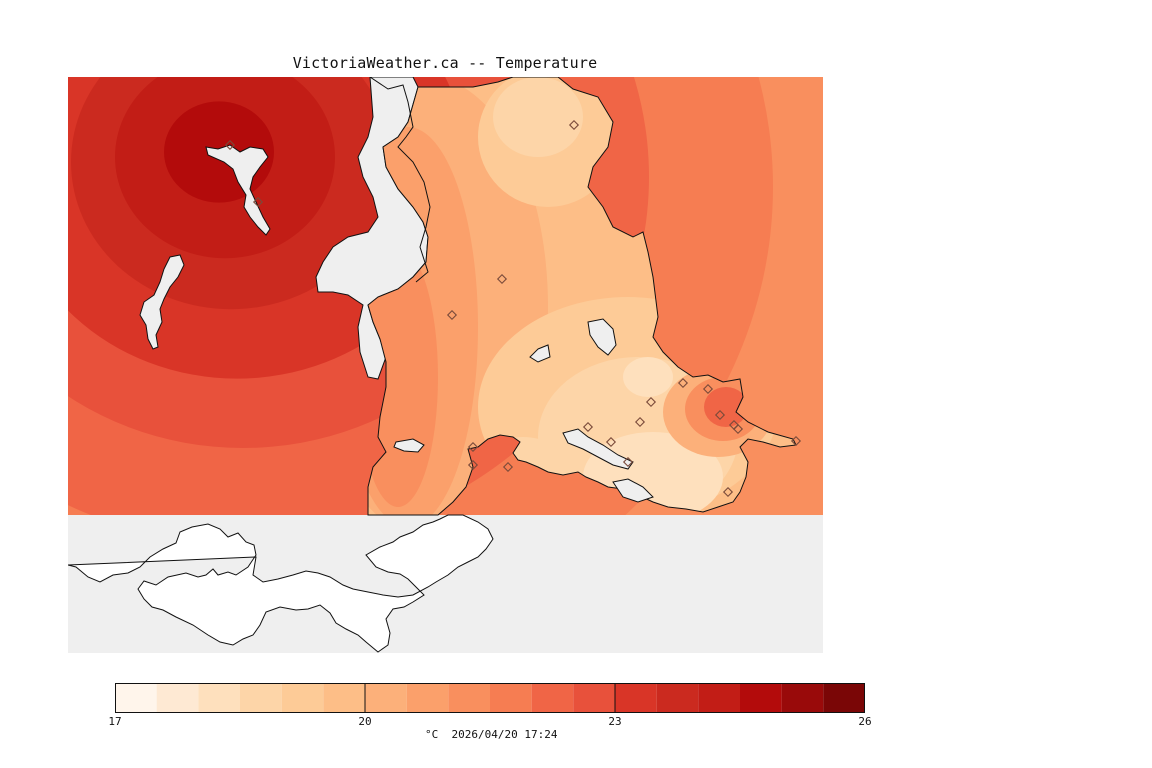 The height and width of the screenshot is (768, 1152). What do you see at coordinates (615, 721) in the screenshot?
I see `colorbar-tick-23: 23` at bounding box center [615, 721].